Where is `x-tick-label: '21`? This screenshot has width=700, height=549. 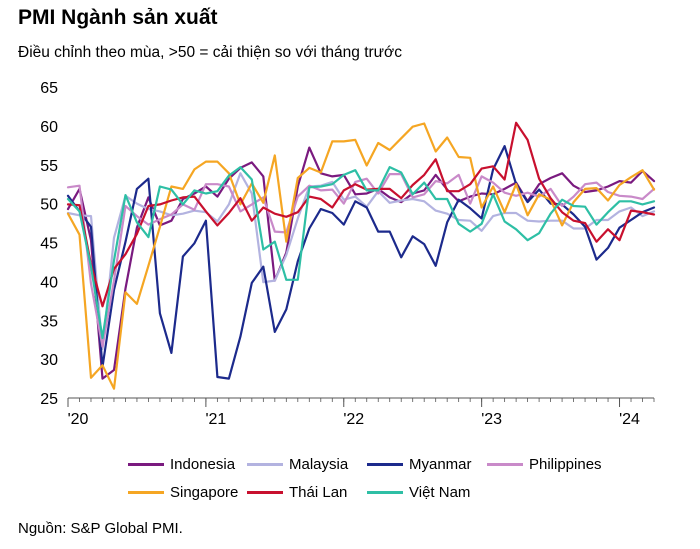
x-tick-label: '21 is located at coordinates (215, 419).